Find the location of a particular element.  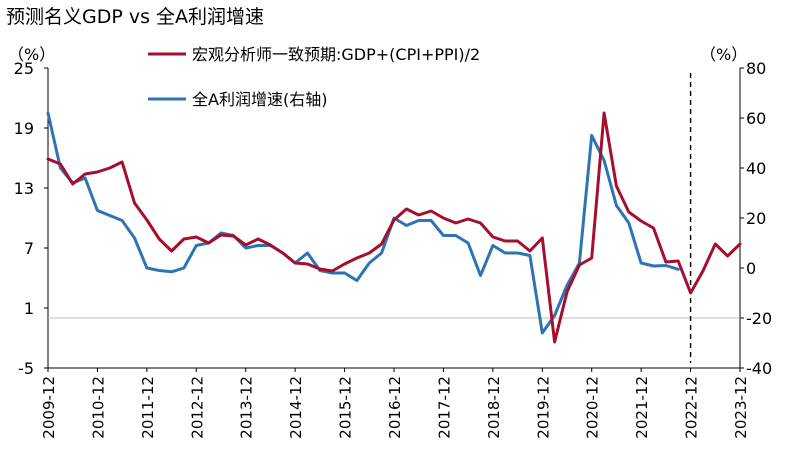

x-tick-label: 2020-12 is located at coordinates (593, 407).